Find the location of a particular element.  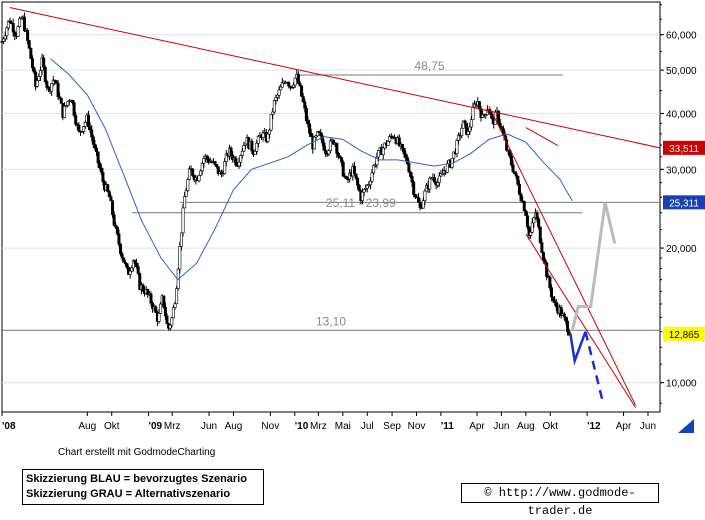

x-tick-label: Apr is located at coordinates (624, 426).